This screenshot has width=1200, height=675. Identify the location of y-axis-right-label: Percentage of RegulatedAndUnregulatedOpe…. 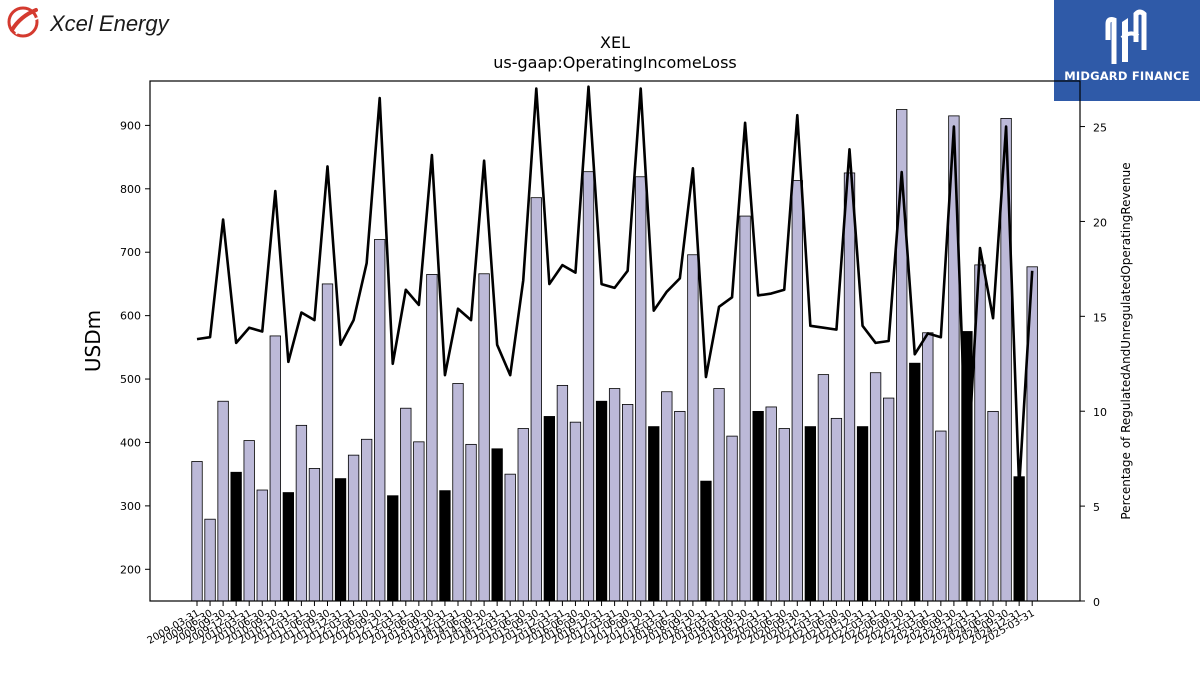
(1126, 340).